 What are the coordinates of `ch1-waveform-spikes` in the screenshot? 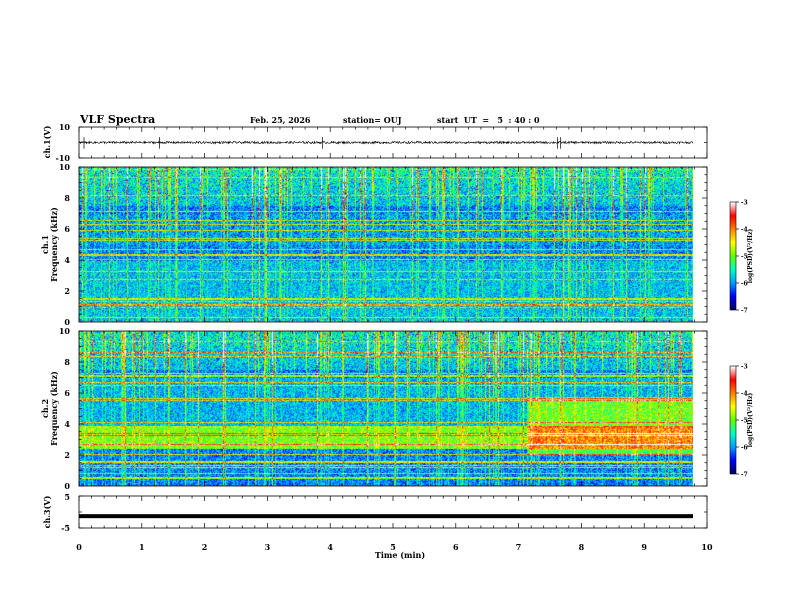 It's located at (322, 143).